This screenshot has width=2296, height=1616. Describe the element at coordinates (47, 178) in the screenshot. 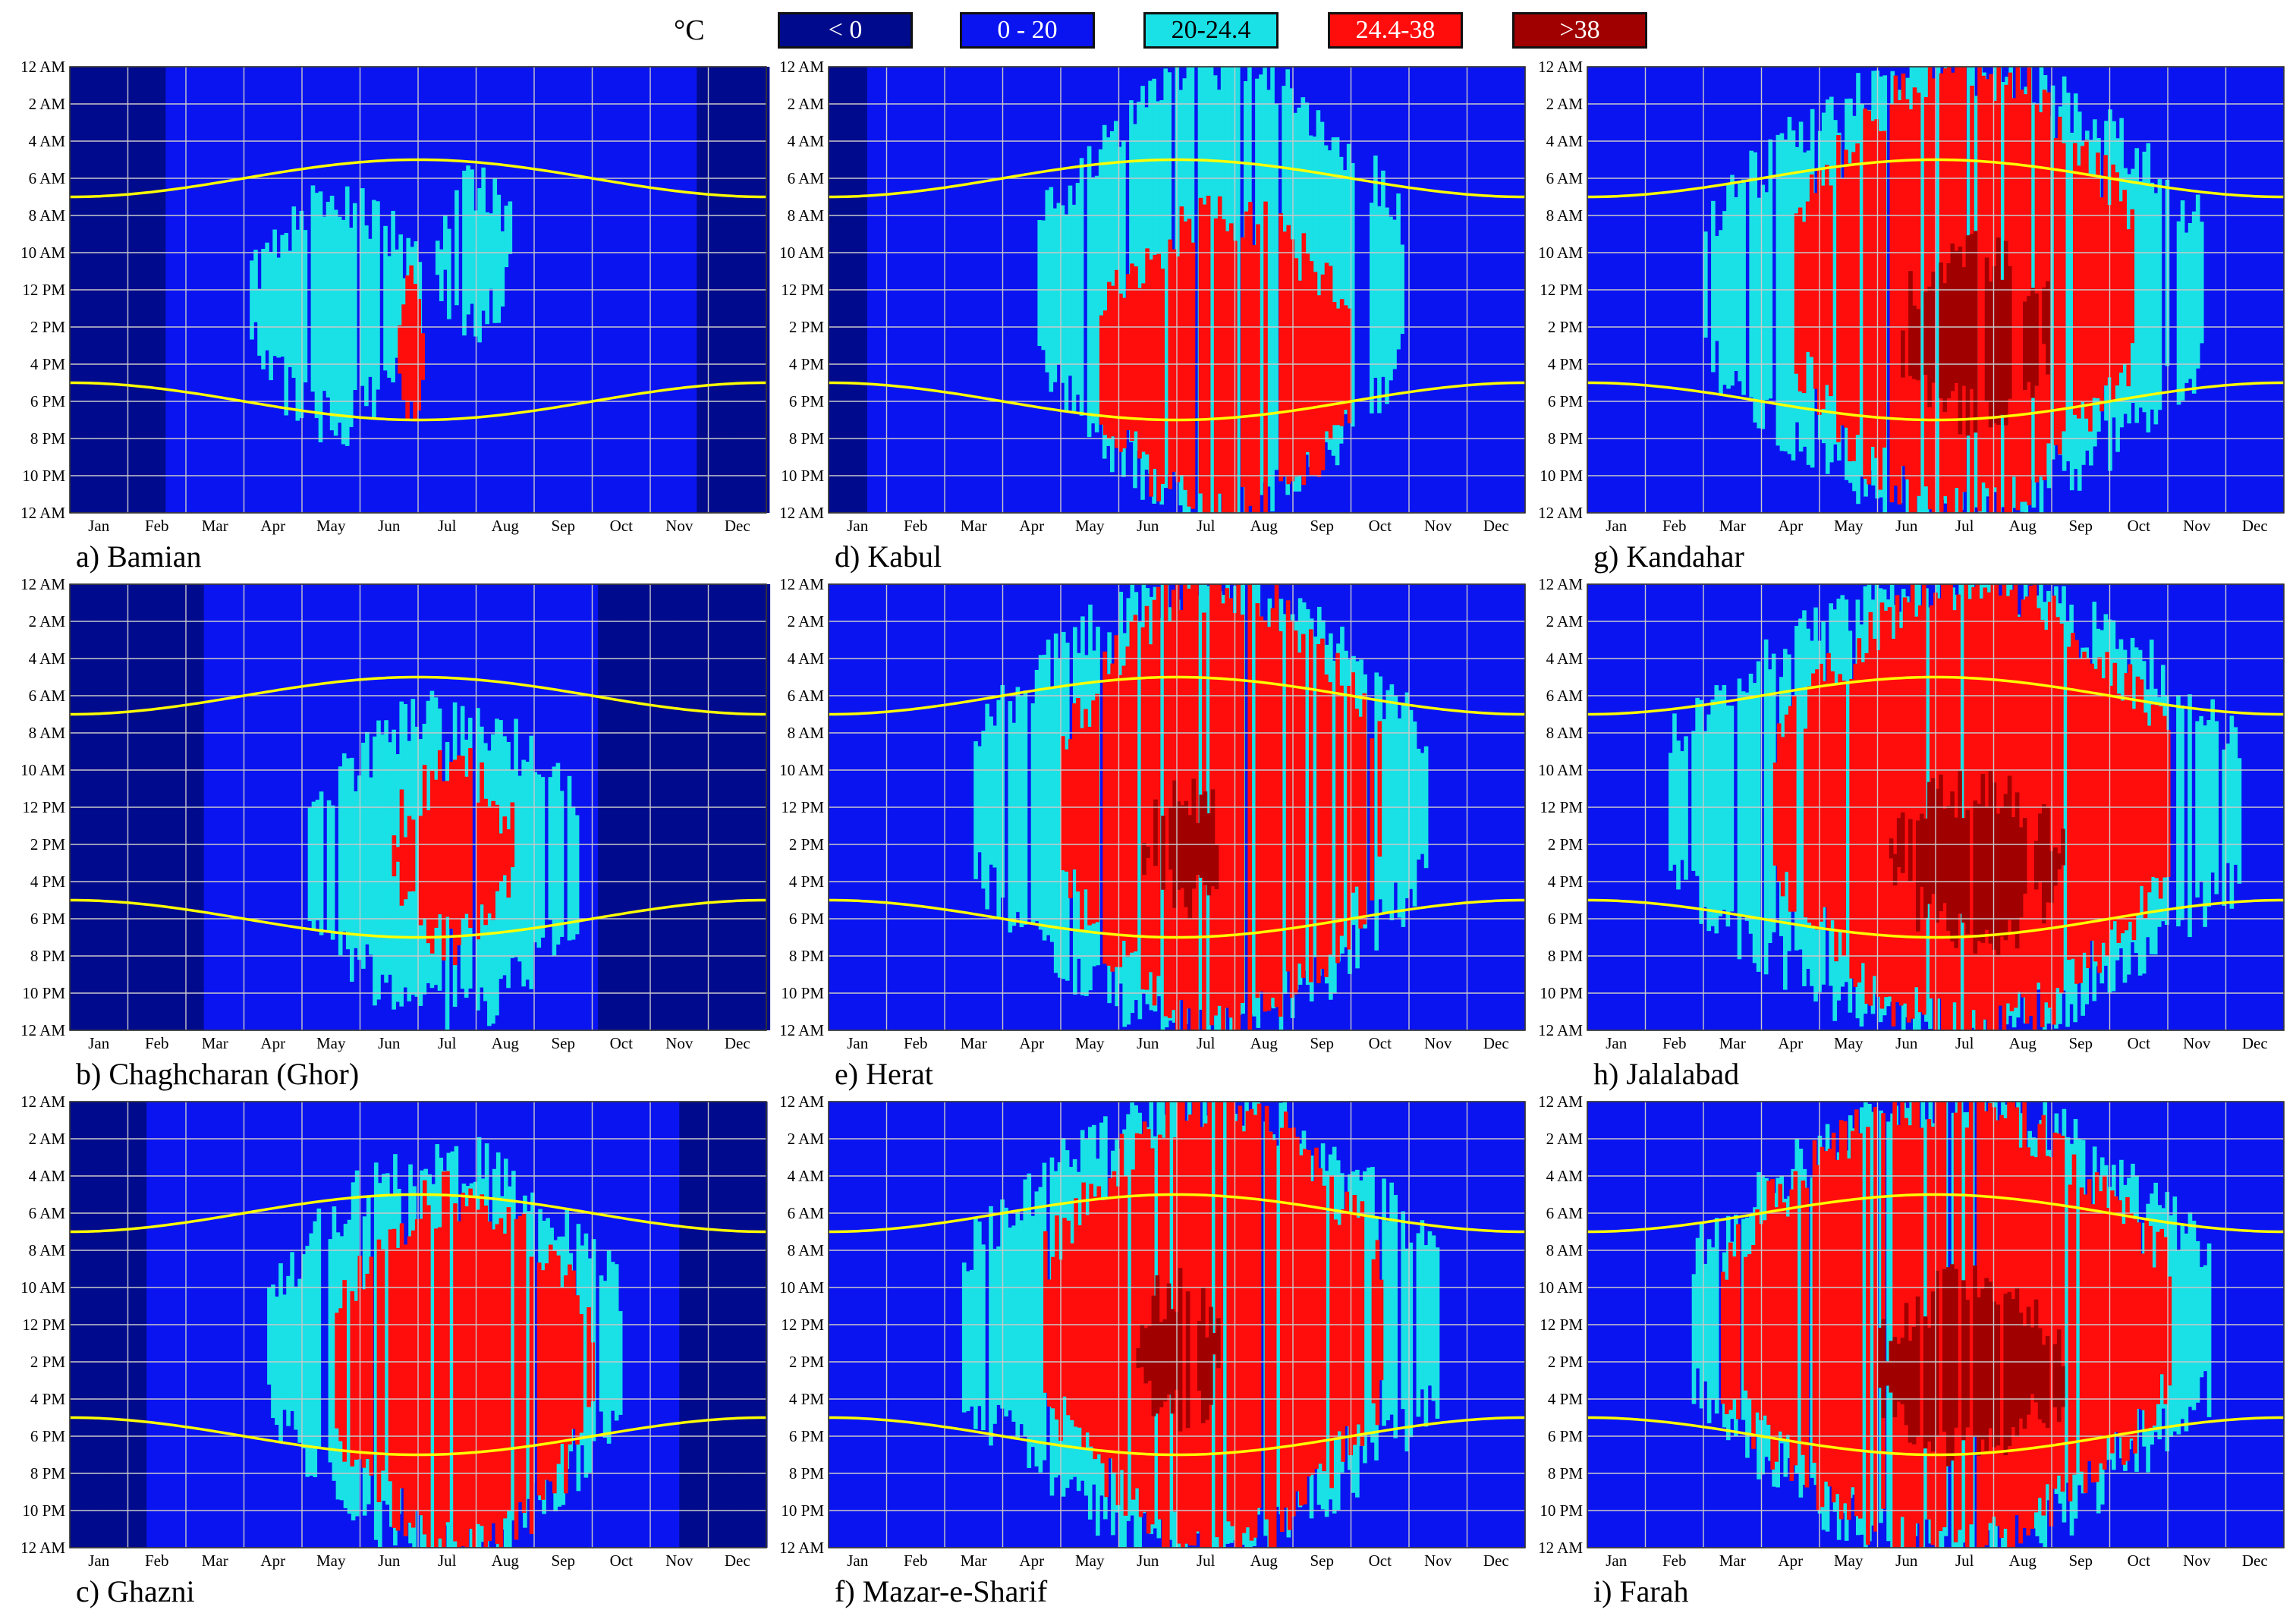

I see `y-tick-label: 6 AM` at that location.